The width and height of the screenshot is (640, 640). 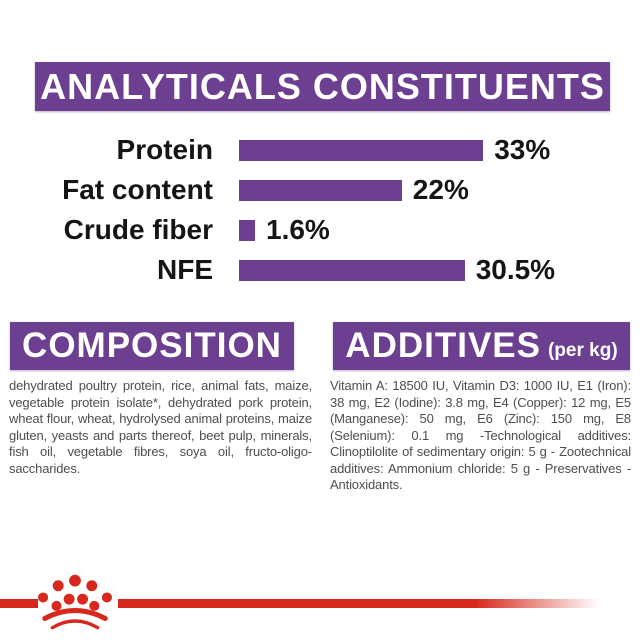 What do you see at coordinates (440, 189) in the screenshot?
I see `bar-value: 22%` at bounding box center [440, 189].